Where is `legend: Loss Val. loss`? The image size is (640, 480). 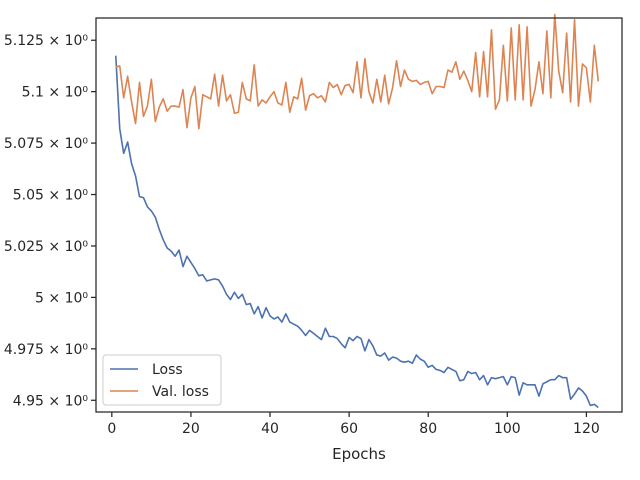 legend: Loss Val. loss is located at coordinates (162, 380).